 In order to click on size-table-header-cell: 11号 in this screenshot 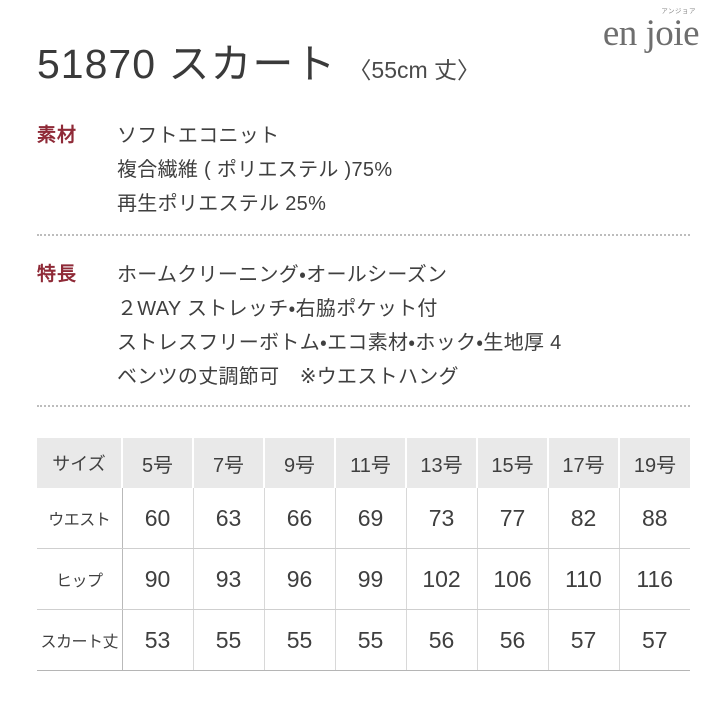, I will do `click(371, 463)`.